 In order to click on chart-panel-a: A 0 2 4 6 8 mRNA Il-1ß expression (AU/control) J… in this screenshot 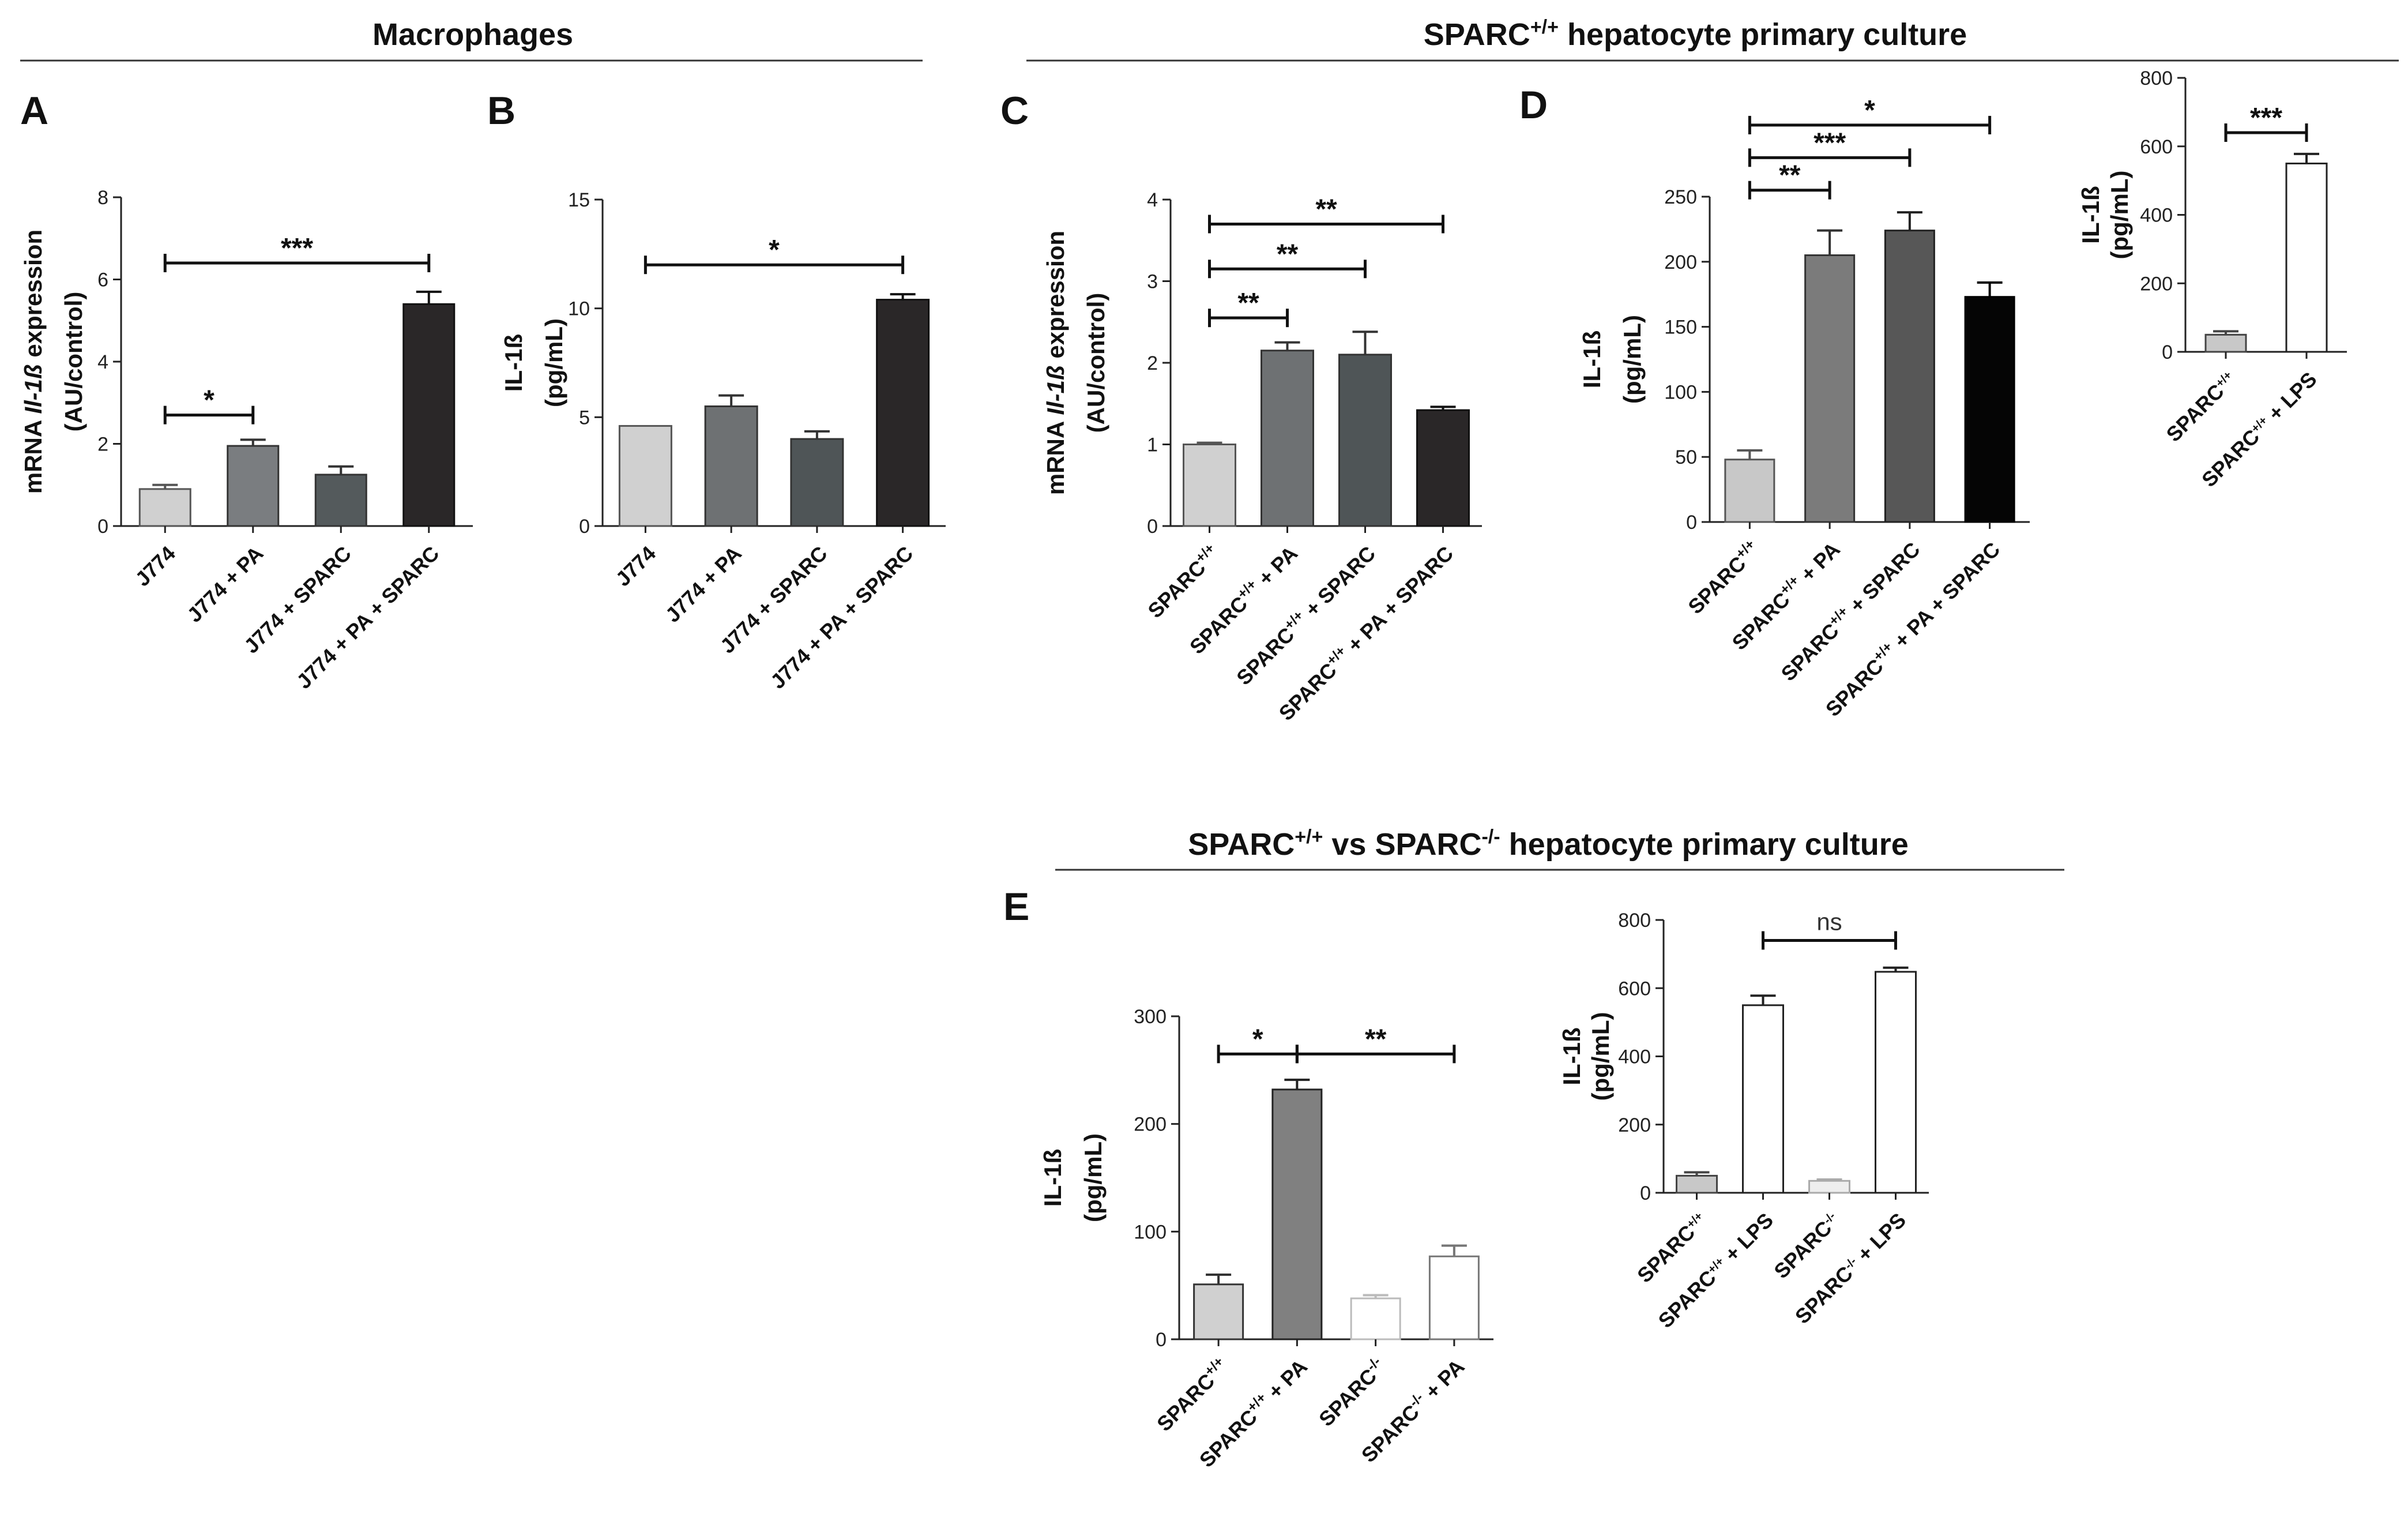, I will do `click(246, 391)`.